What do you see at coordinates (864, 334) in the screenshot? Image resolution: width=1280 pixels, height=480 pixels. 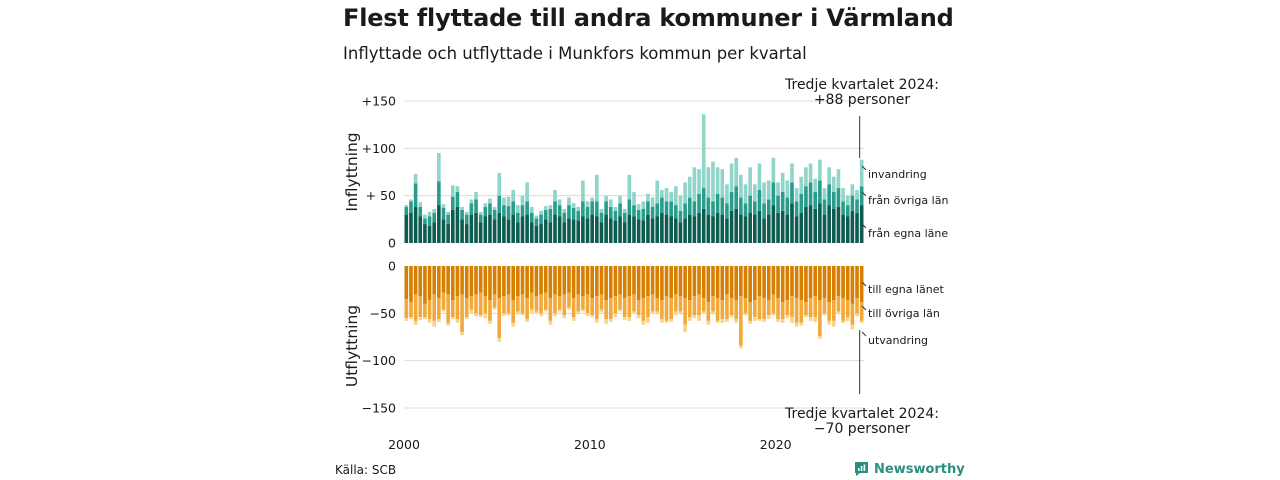 I see `legend-leader` at bounding box center [864, 334].